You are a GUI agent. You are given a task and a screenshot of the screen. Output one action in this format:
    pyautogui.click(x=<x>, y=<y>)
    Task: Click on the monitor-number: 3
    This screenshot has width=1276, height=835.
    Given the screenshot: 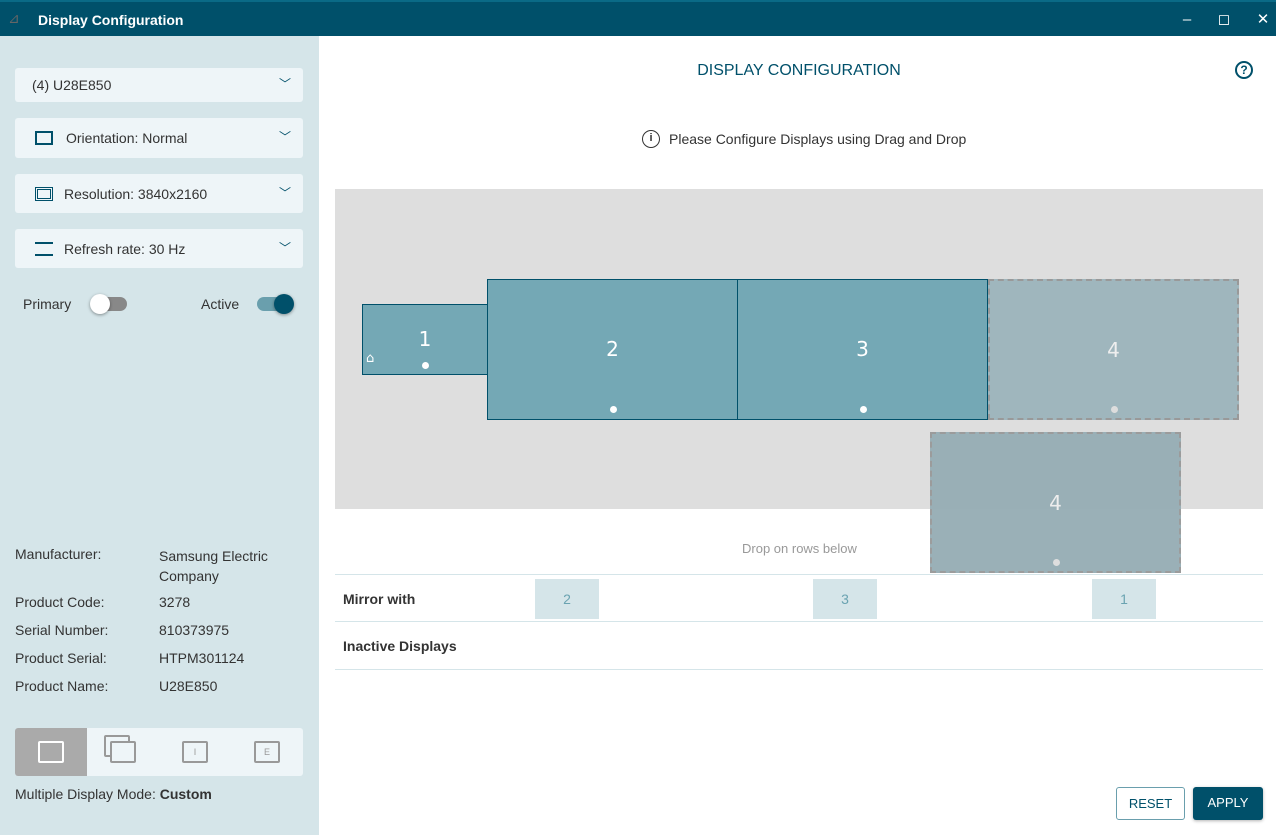 What is the action you would take?
    pyautogui.click(x=862, y=349)
    